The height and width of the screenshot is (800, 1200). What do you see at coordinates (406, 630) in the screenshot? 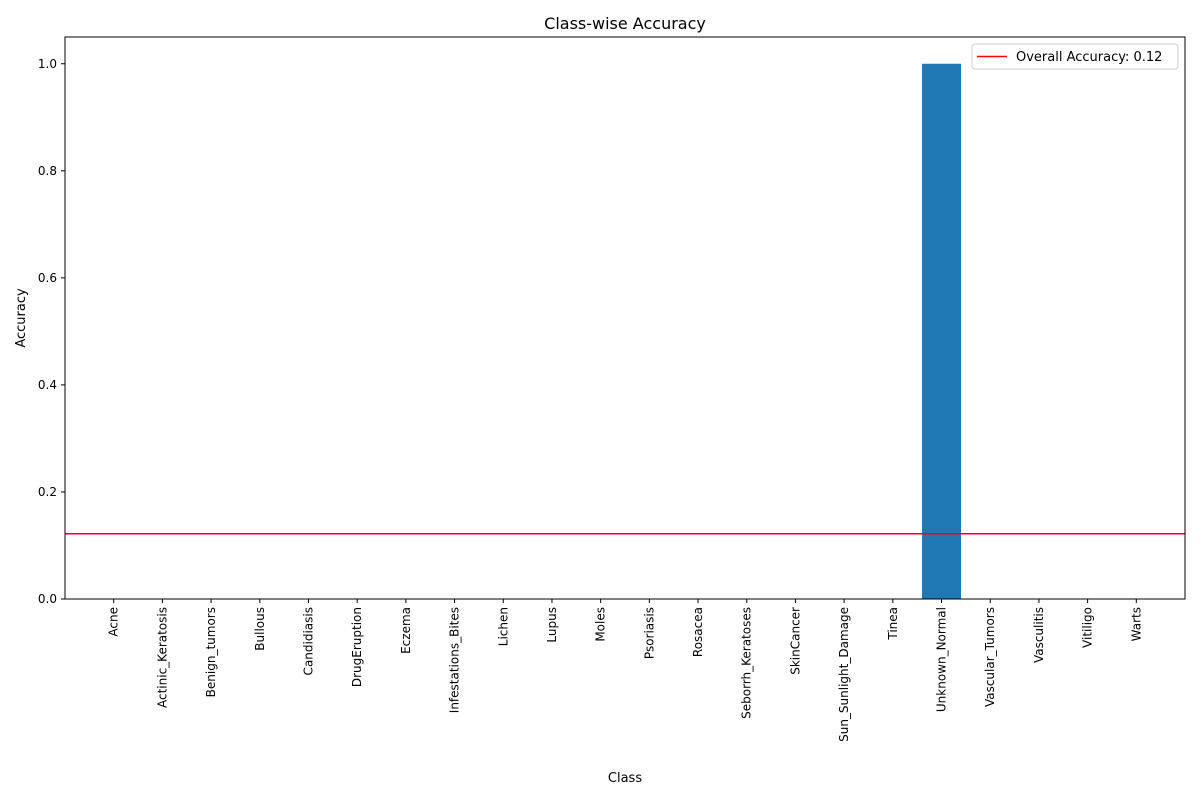
I see `x-tick-label: Eczema` at bounding box center [406, 630].